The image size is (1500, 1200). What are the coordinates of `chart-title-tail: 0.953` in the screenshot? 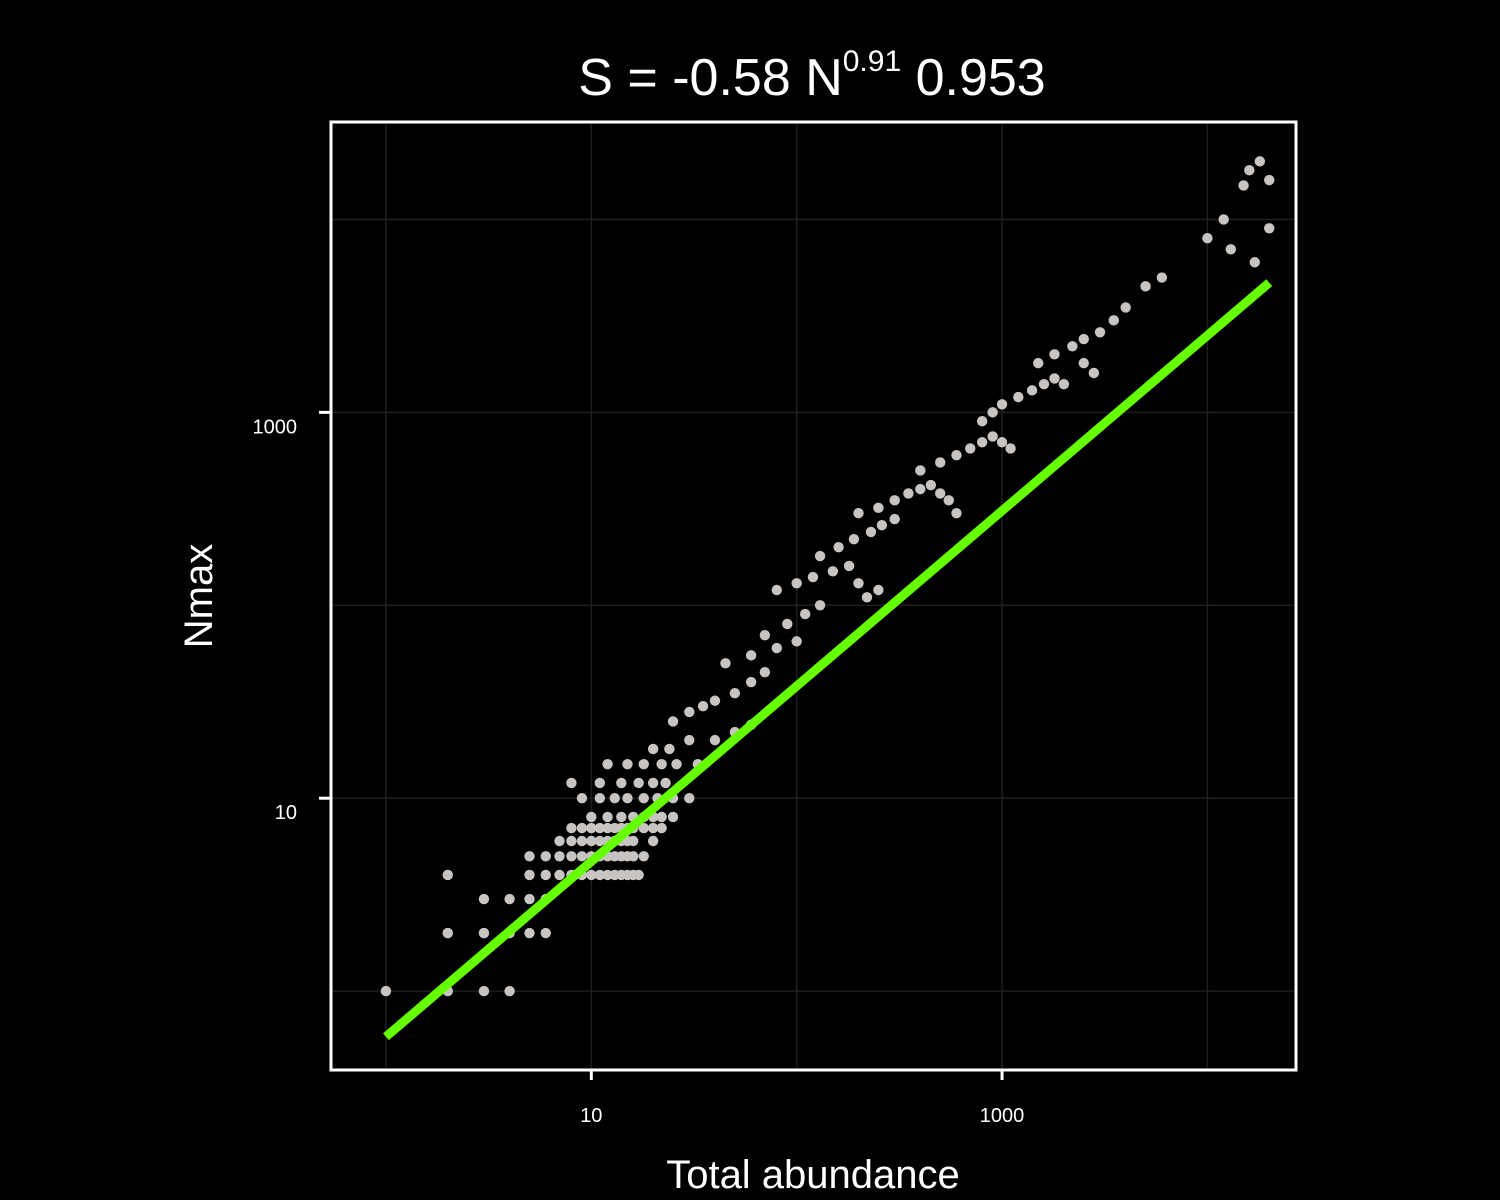 It's located at (973, 78).